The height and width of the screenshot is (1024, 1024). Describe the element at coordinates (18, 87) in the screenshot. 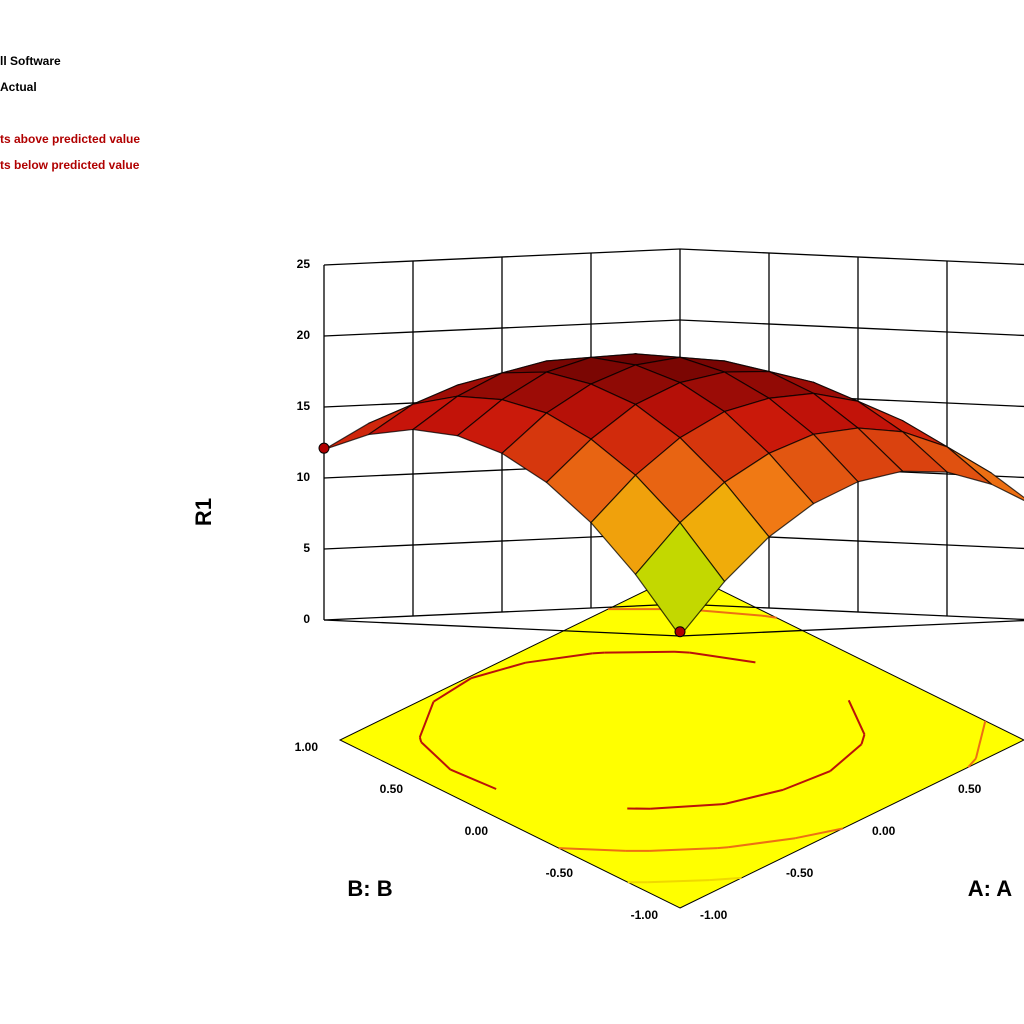

I see `annotation: Actual` at that location.